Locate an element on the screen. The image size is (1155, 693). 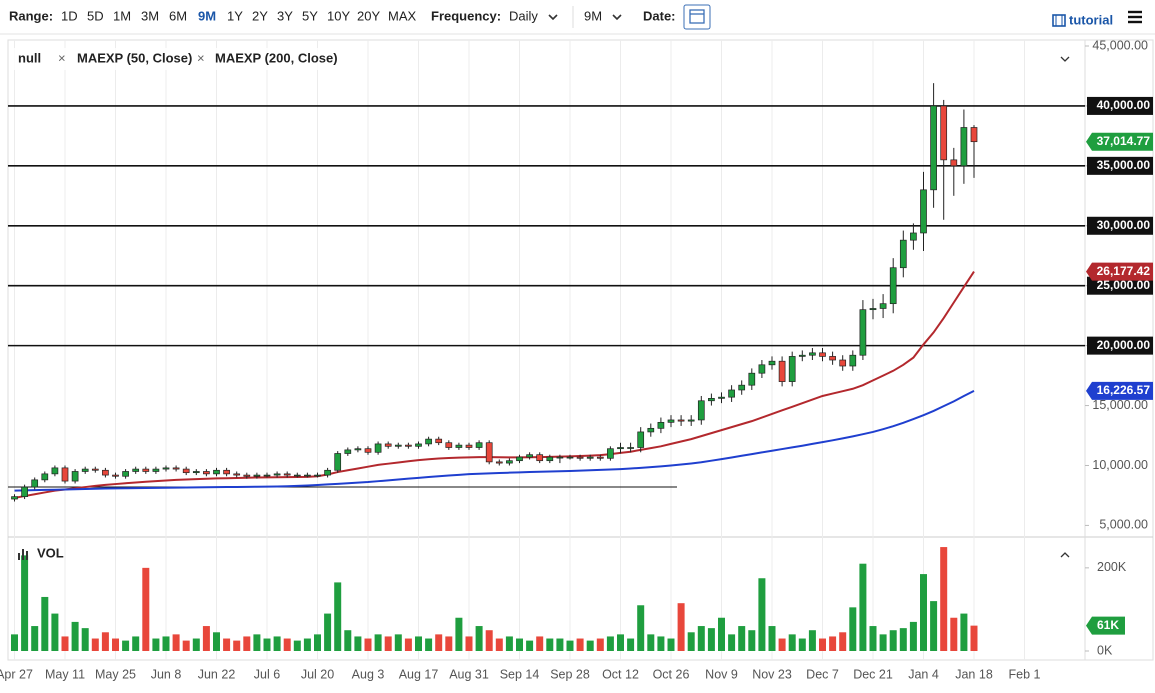
x-tick-label: Jul 6 is located at coordinates (267, 674).